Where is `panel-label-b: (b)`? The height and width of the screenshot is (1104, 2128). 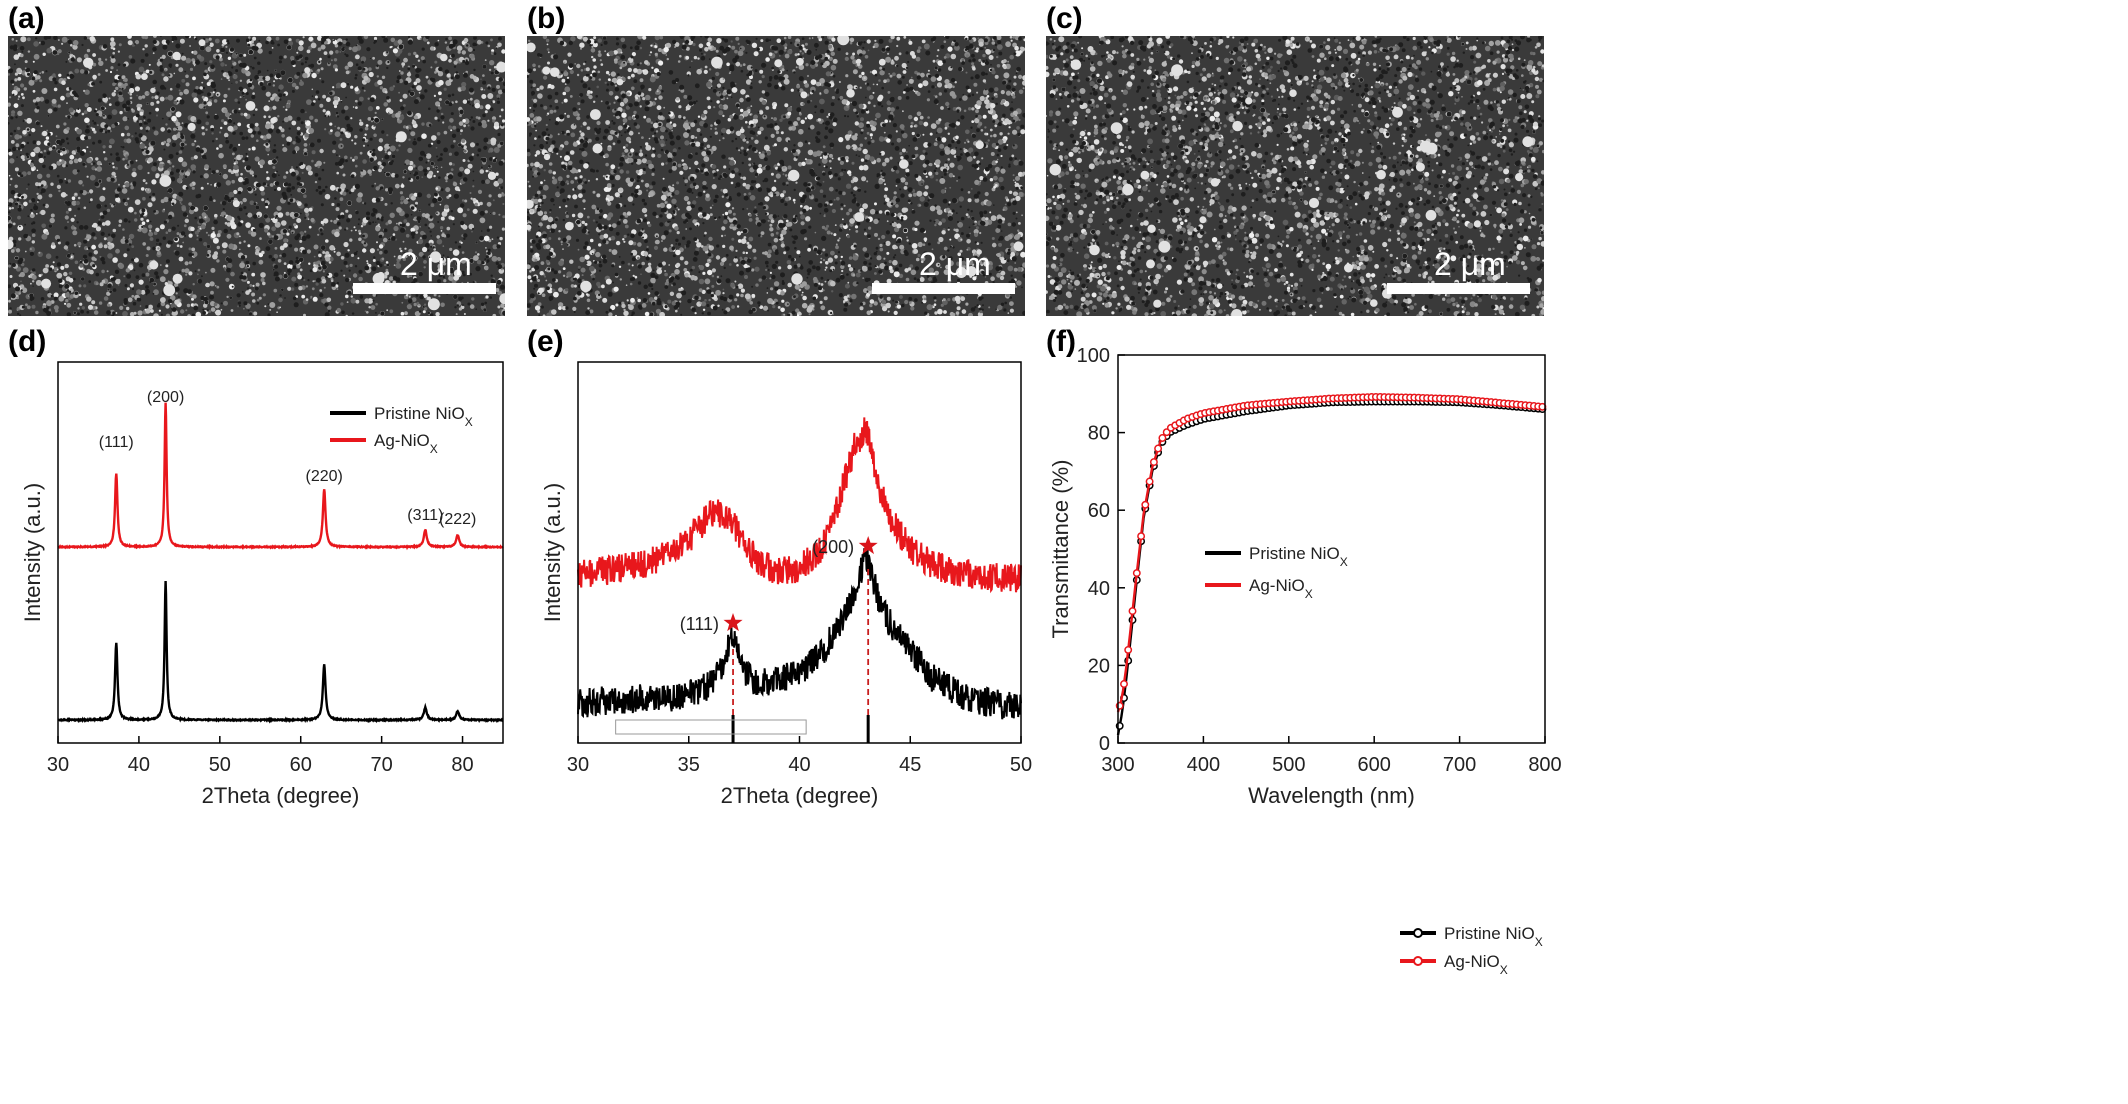 panel-label-b: (b) is located at coordinates (546, 18).